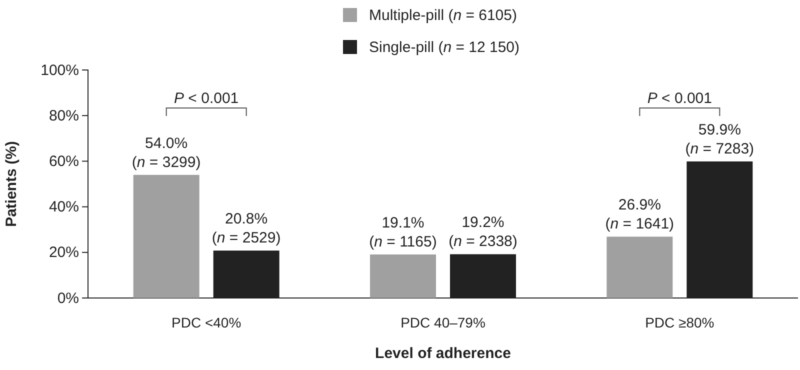 Image resolution: width=800 pixels, height=370 pixels. I want to click on data-label: 19.1% (n = 1165), so click(403, 232).